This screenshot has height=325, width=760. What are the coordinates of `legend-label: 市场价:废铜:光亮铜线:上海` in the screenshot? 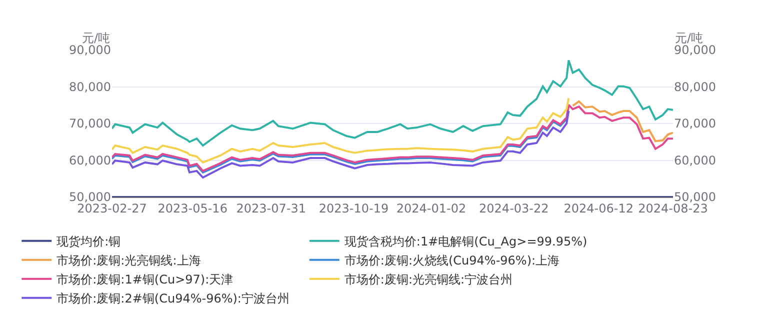 It's located at (128, 261).